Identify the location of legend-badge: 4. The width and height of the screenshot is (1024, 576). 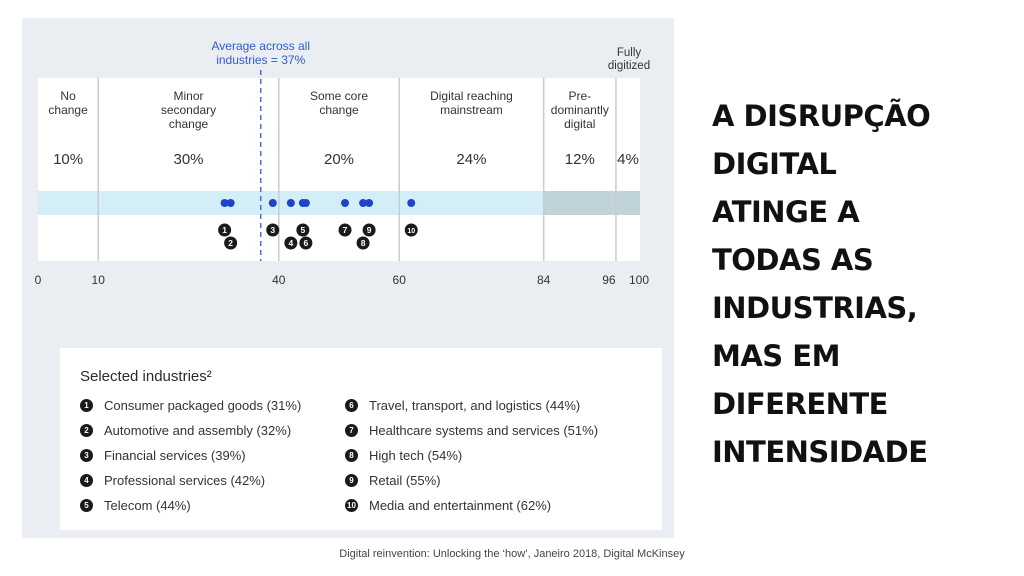
(86, 480).